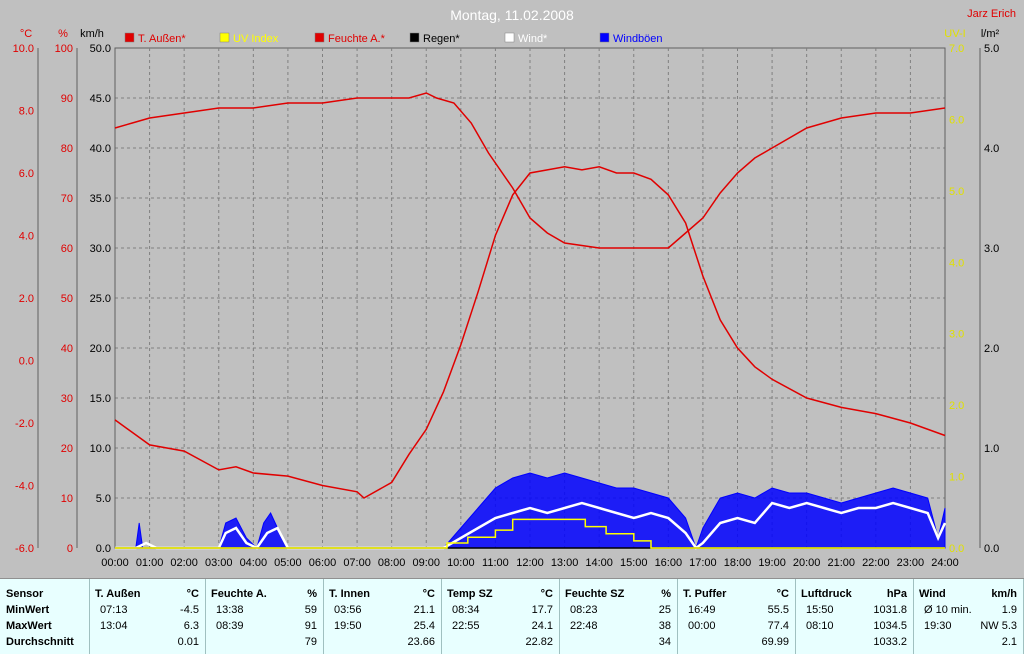 The height and width of the screenshot is (654, 1024). Describe the element at coordinates (991, 249) in the screenshot. I see `y-tick-label-rain: 3.0` at that location.